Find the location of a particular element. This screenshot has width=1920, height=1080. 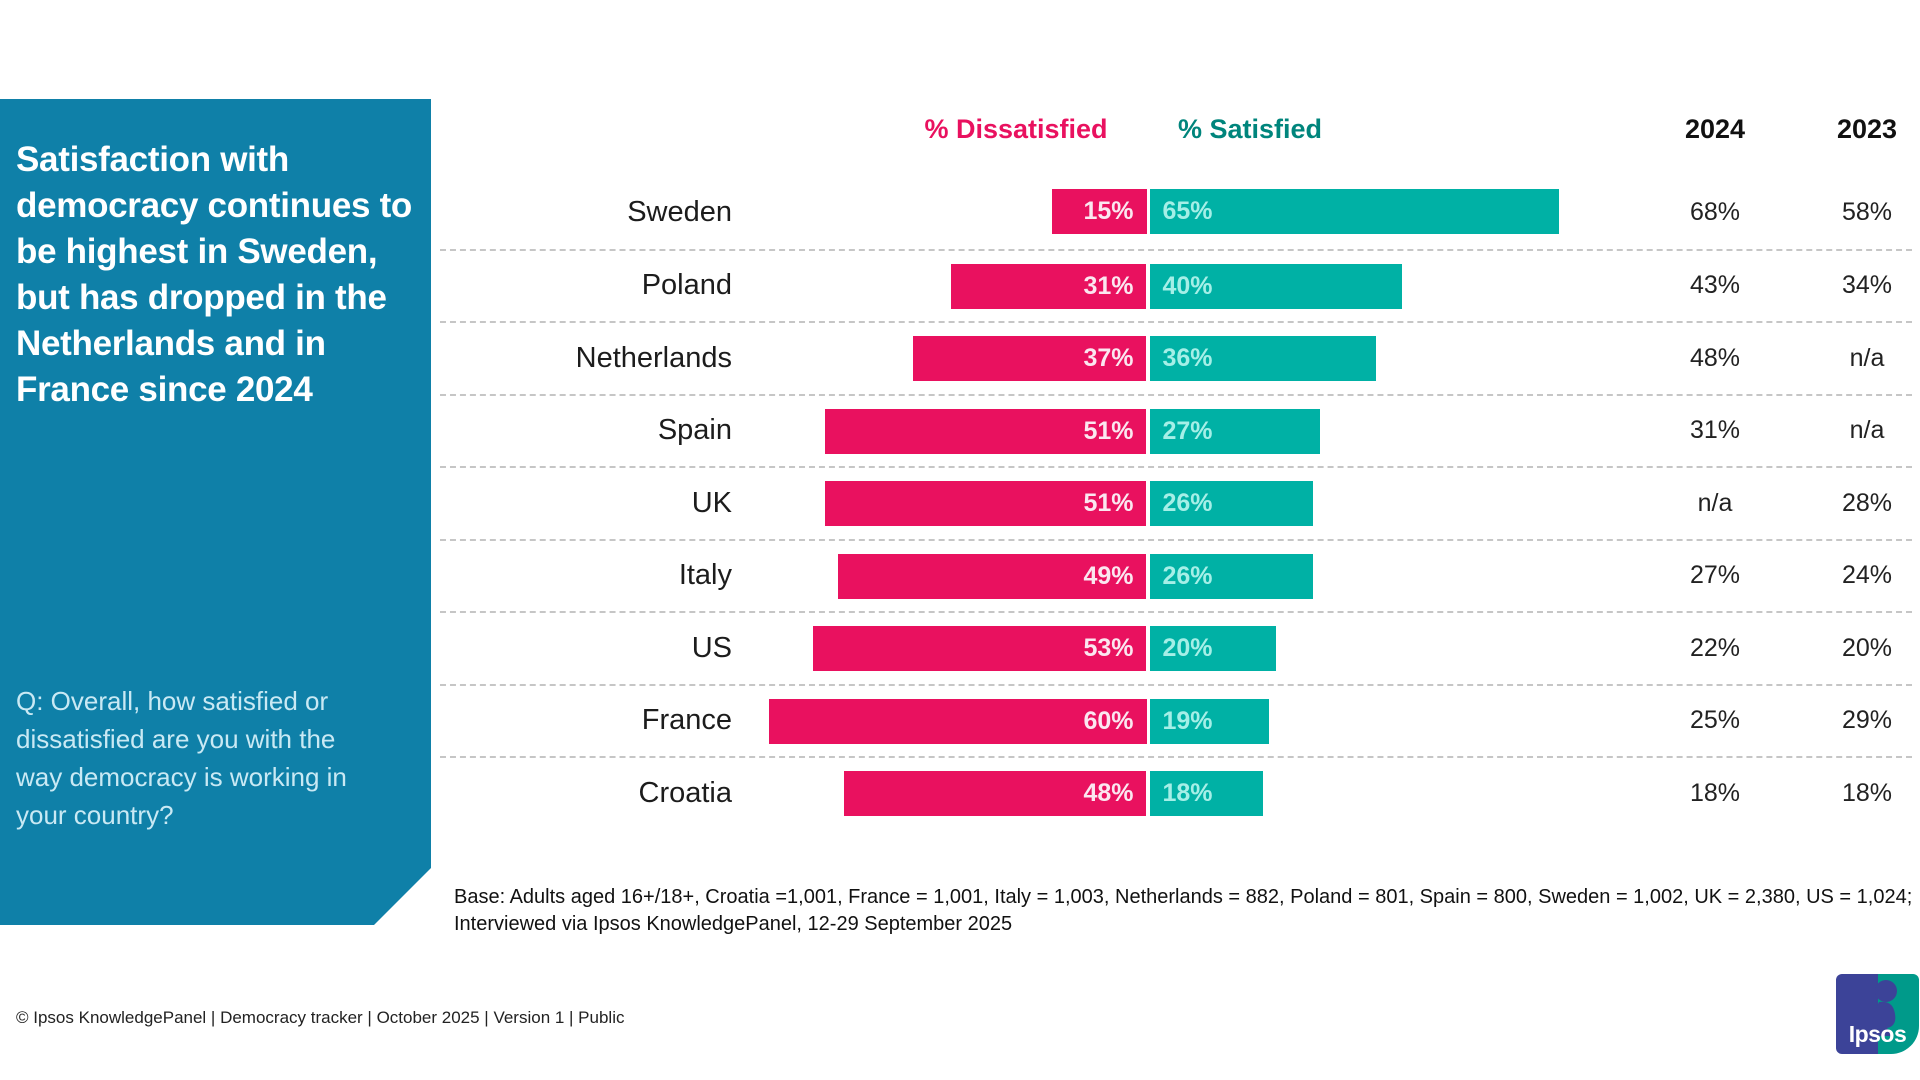

legend-satisfied: % Satisfied is located at coordinates (1250, 129).